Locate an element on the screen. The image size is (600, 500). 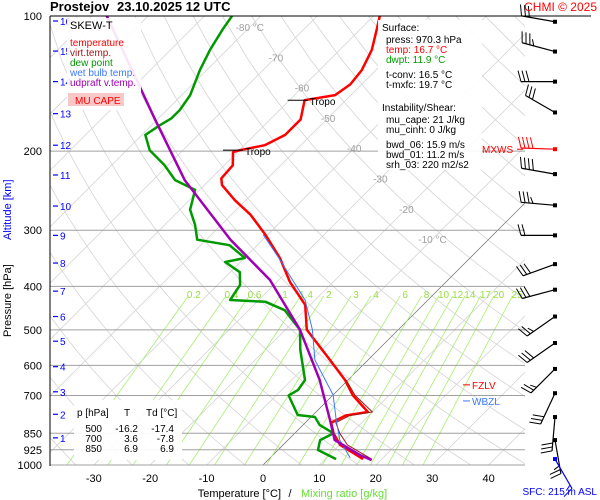
table-cell: 850 is located at coordinates (93, 449).